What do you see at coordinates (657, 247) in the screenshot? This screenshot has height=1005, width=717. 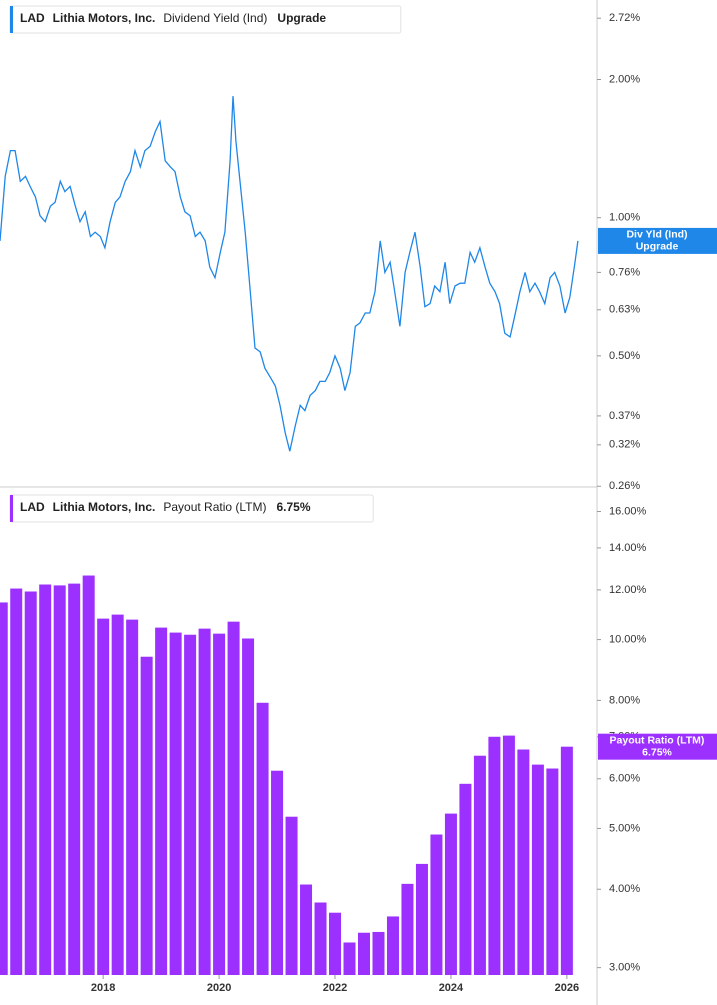 I see `badge-value: Upgrade` at bounding box center [657, 247].